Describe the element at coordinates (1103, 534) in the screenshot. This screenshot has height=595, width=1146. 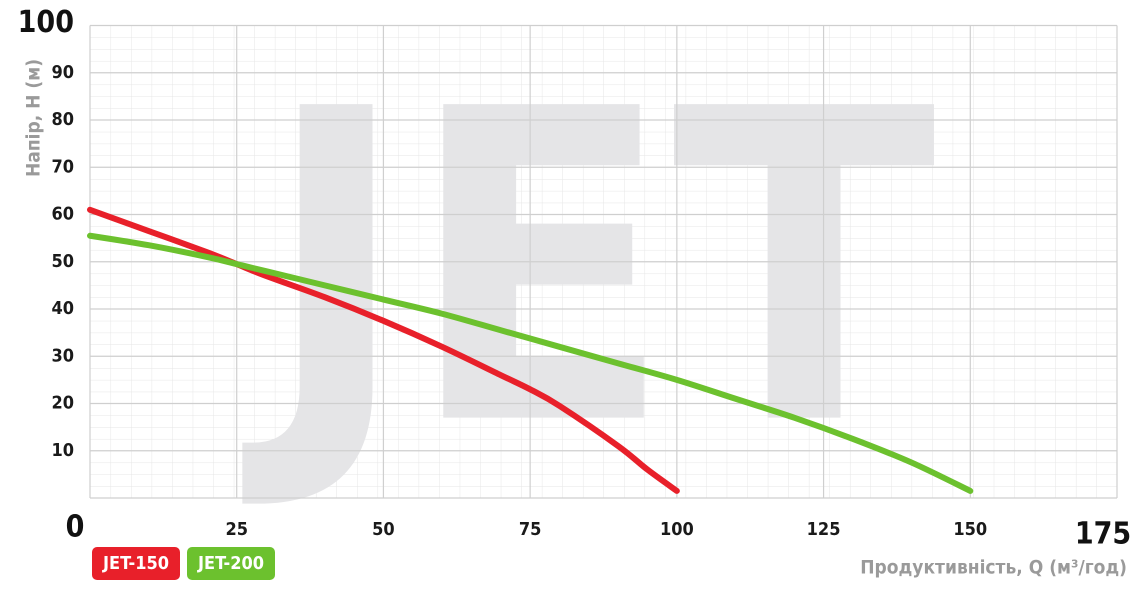
I see `x-tick-label: 175` at that location.